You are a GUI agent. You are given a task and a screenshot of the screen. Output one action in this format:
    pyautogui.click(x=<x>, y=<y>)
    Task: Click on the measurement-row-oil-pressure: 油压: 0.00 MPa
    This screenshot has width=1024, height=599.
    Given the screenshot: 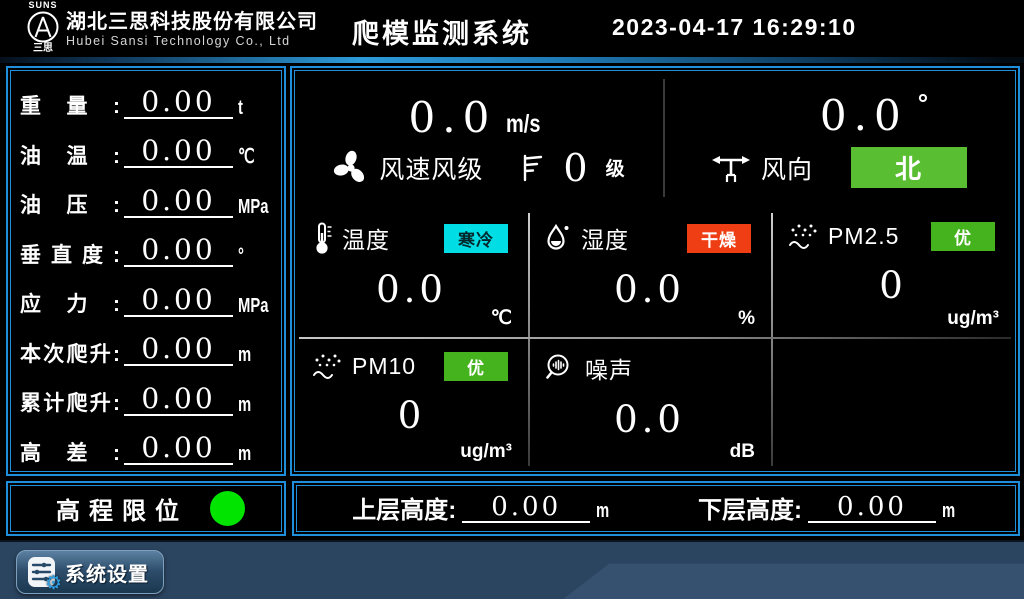 What is the action you would take?
    pyautogui.click(x=147, y=198)
    